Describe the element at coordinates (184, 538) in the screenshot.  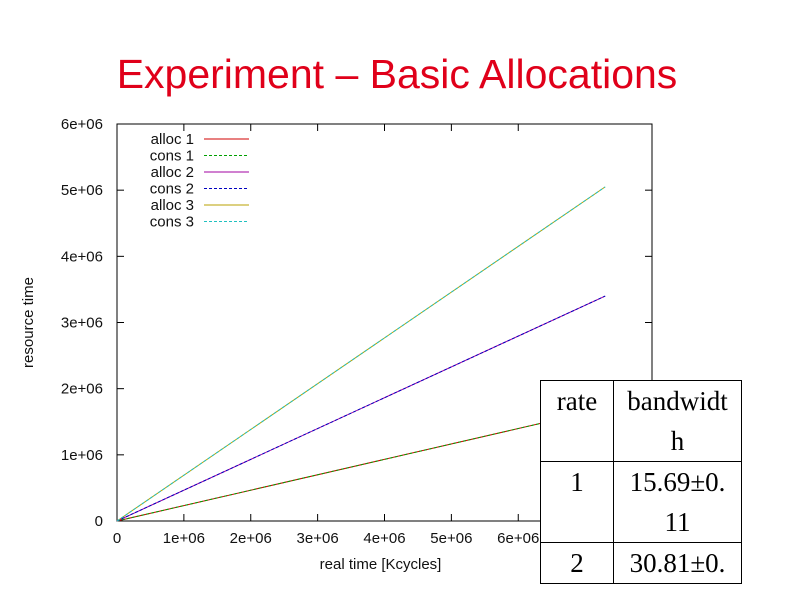
I see `x-tick-label: 1e+06` at that location.